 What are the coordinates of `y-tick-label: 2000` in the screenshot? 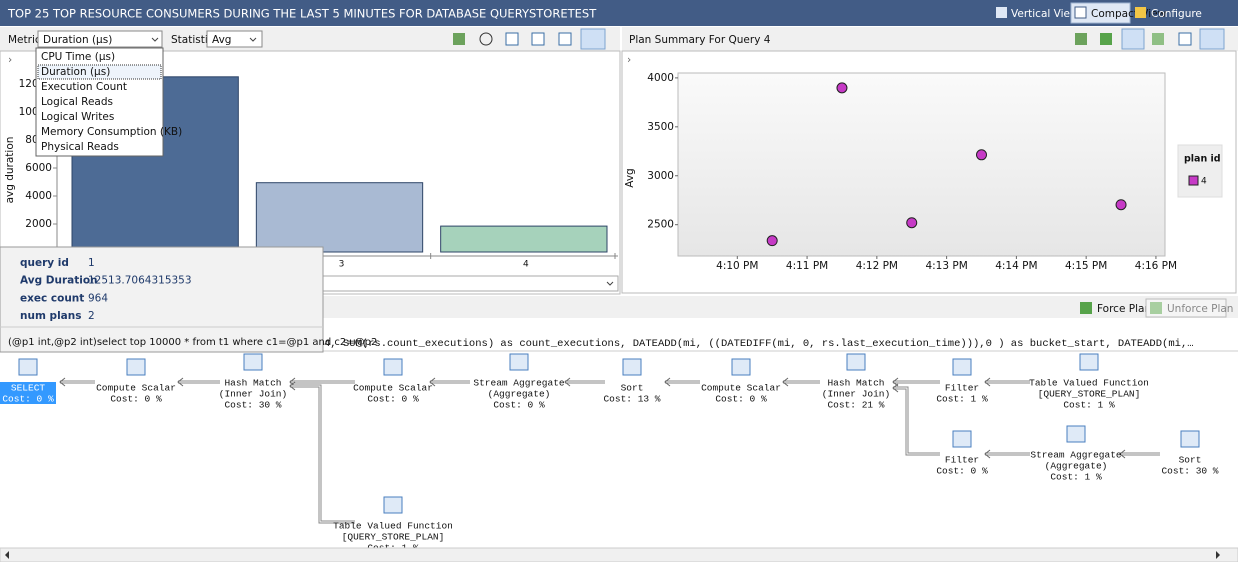 It's located at (38, 224).